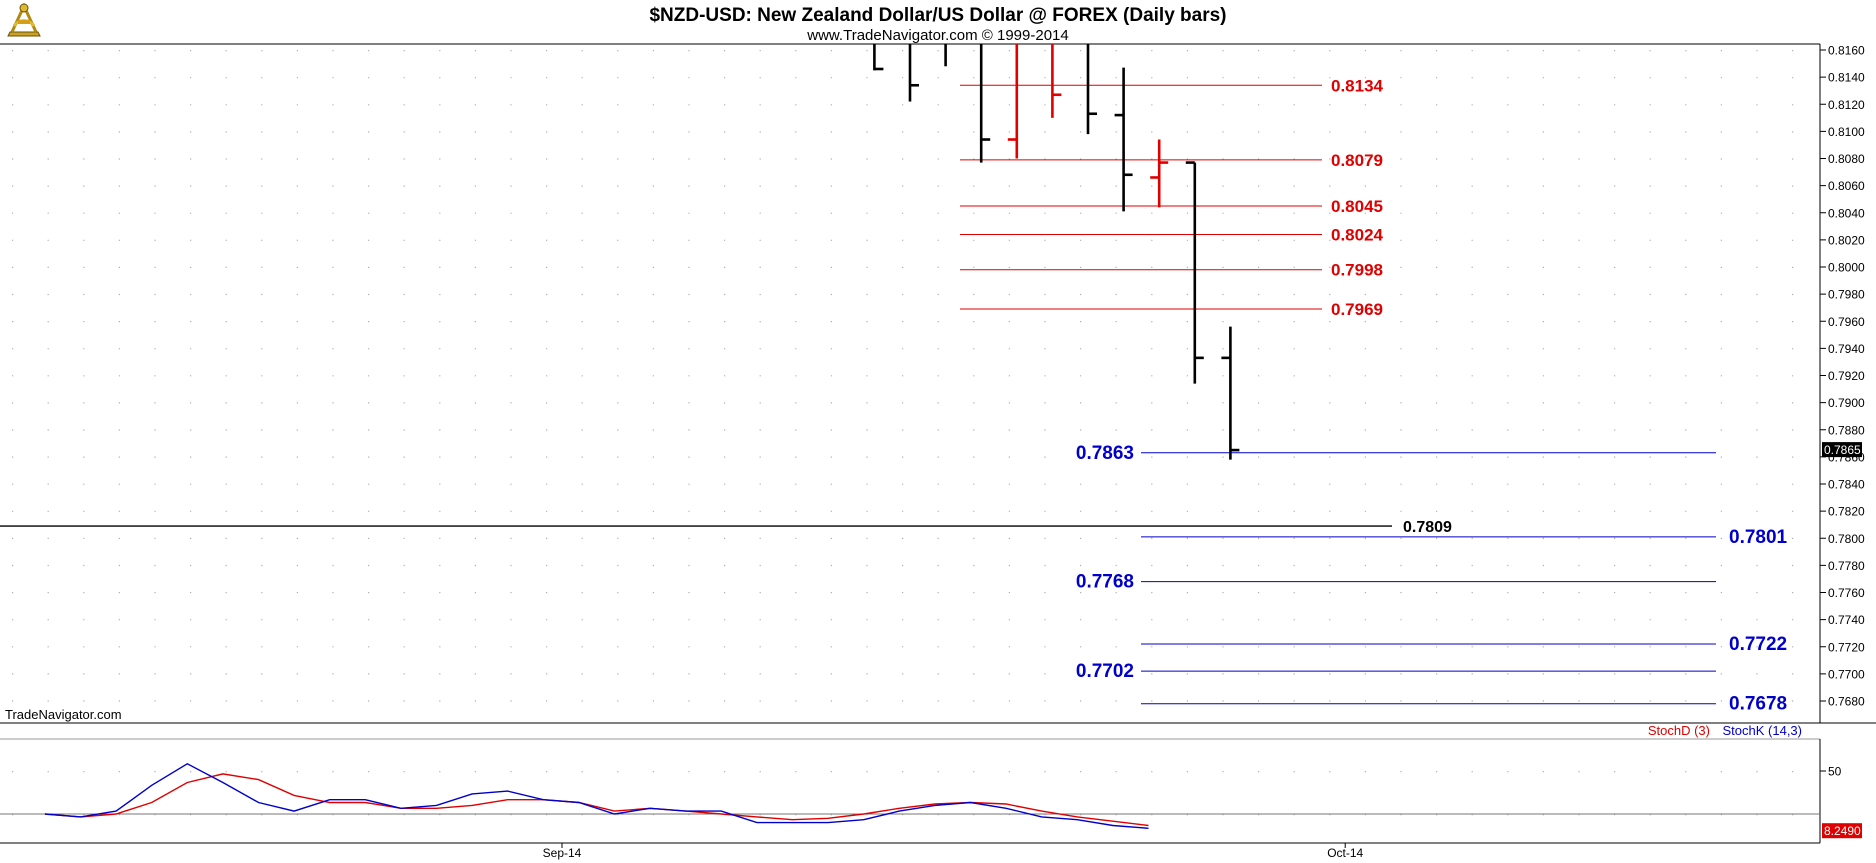 Image resolution: width=1876 pixels, height=863 pixels. I want to click on x-tick-label: Sep-14, so click(562, 853).